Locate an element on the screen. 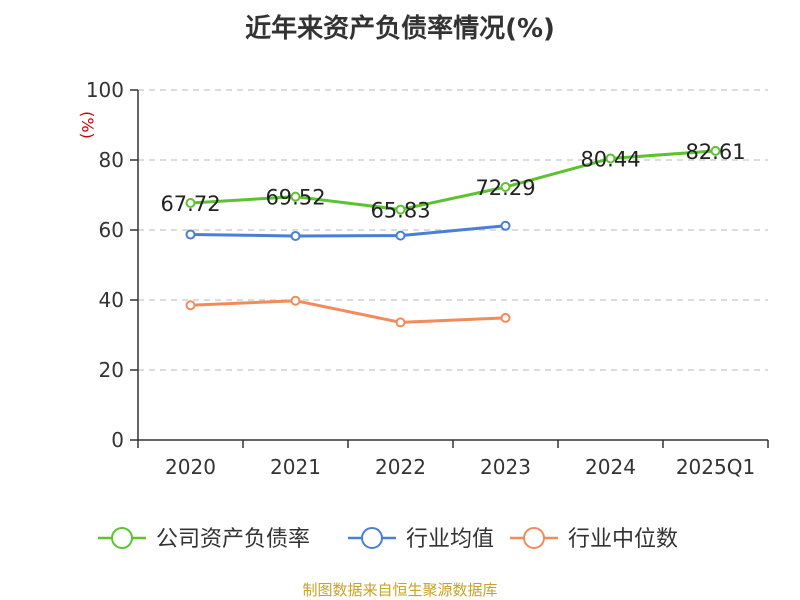  y-tick-label: 80 is located at coordinates (111, 160).